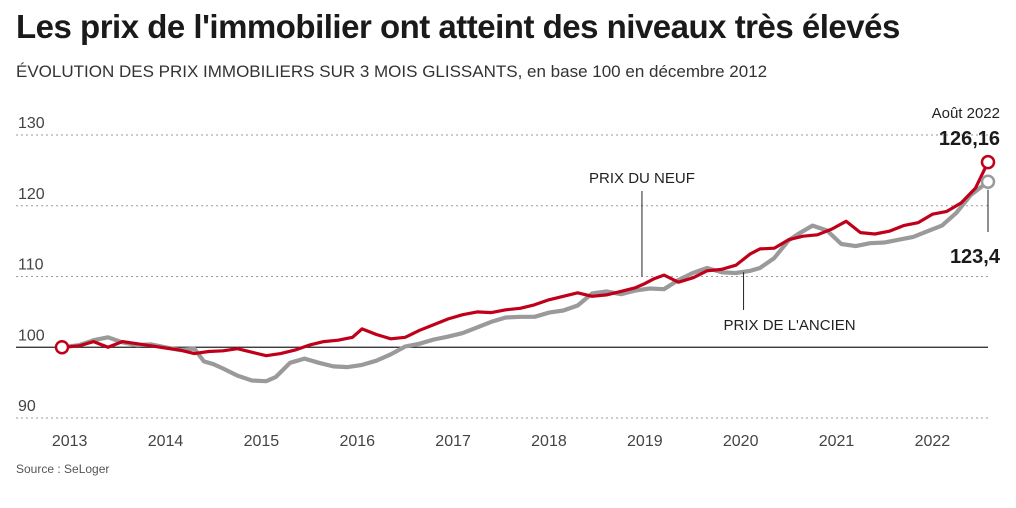 This screenshot has height=508, width=1016. I want to click on x-tick-2020: 2020, so click(741, 441).